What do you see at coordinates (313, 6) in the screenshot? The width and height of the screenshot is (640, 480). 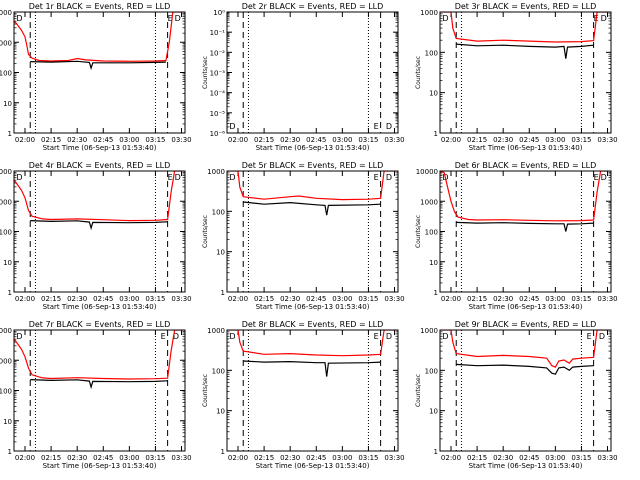 I see `panel-title: Det 2r BLACK = Events, RED = LLD` at bounding box center [313, 6].